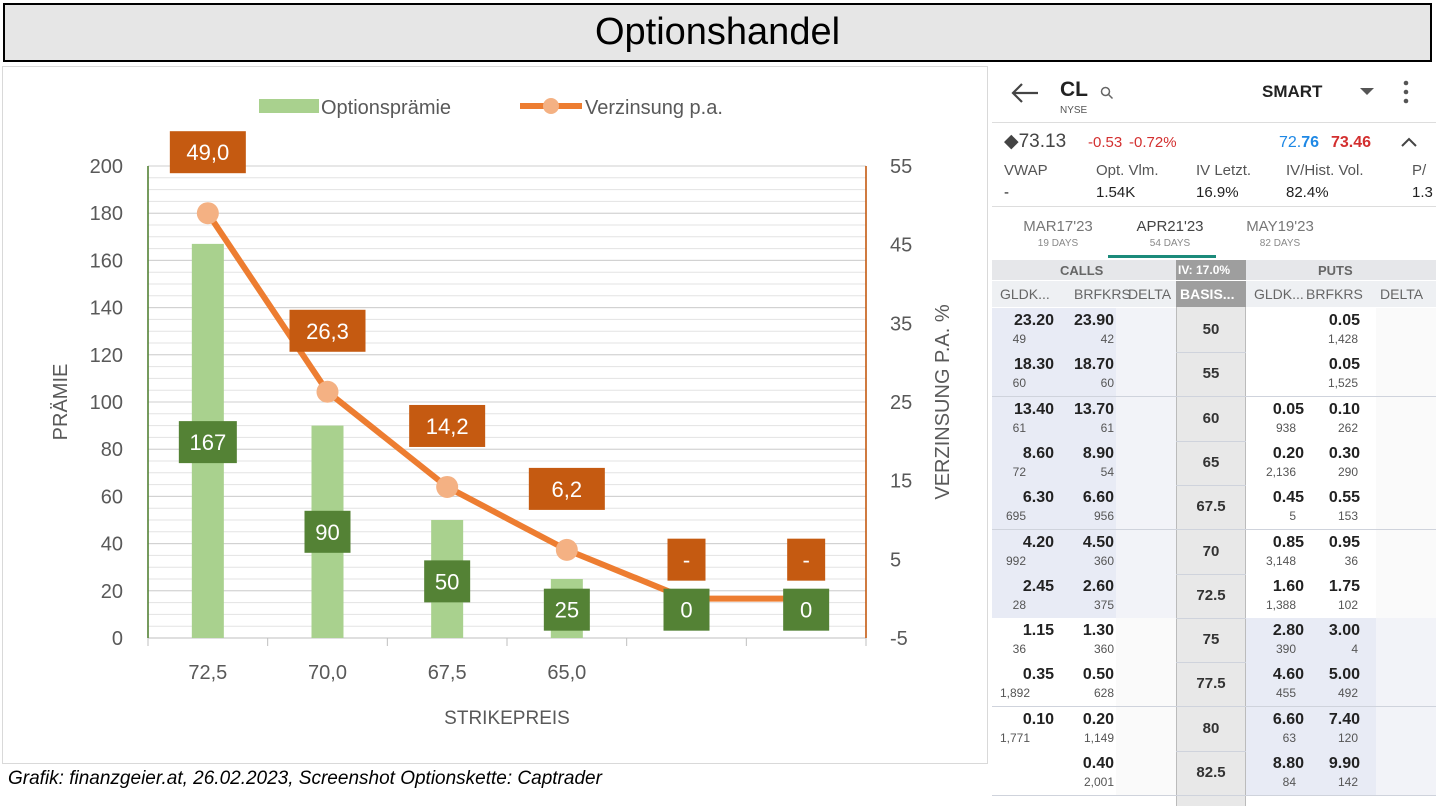 The height and width of the screenshot is (806, 1436). I want to click on put-ask-size: 153, so click(1347, 516).